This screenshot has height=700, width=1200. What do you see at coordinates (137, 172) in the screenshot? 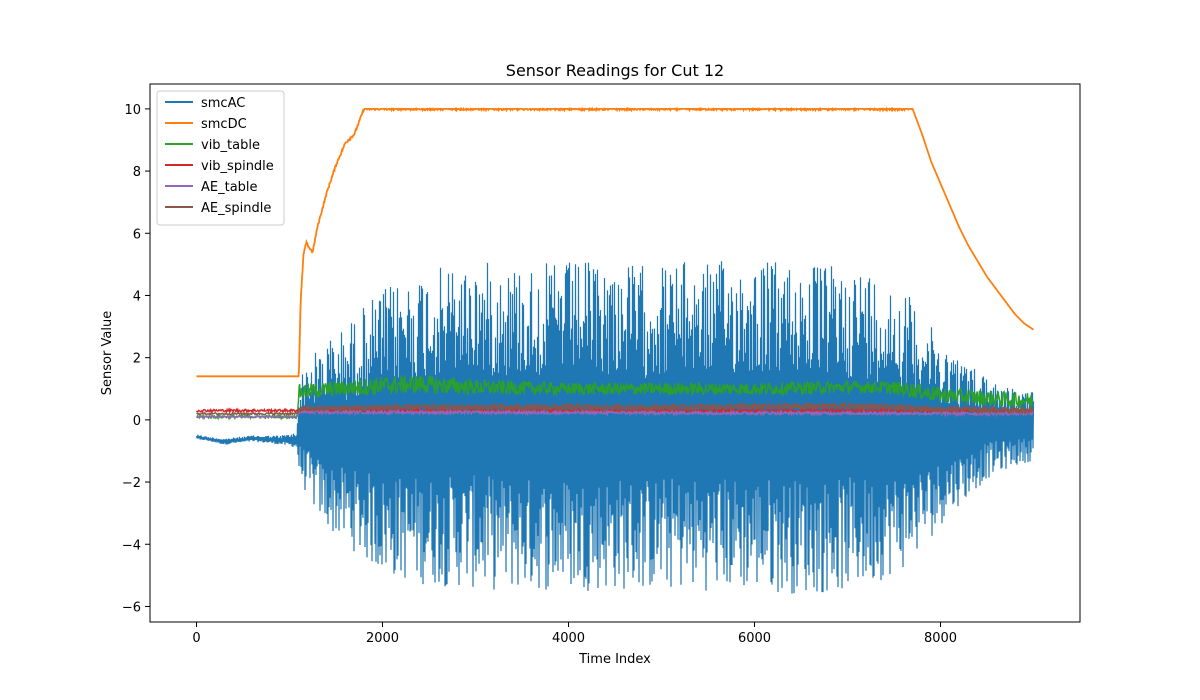
I see `y-tick-label: 8` at bounding box center [137, 172].